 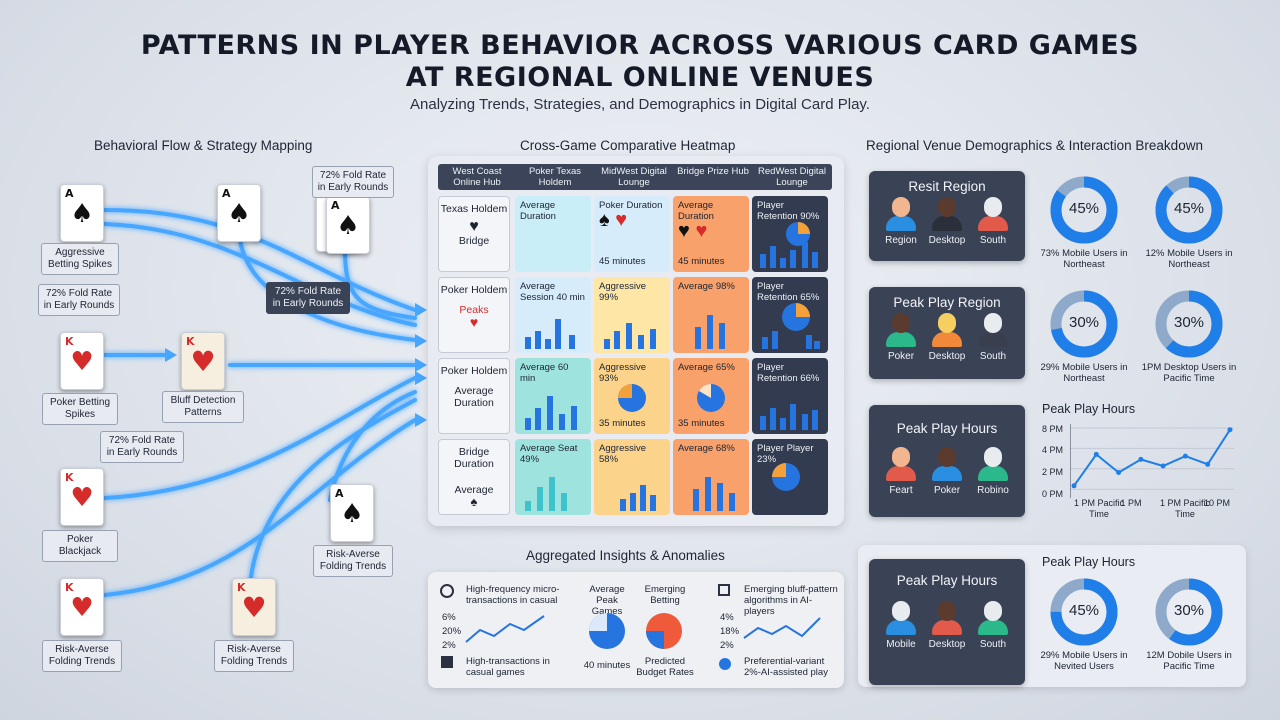 What do you see at coordinates (791, 326) in the screenshot?
I see `mini-chart` at bounding box center [791, 326].